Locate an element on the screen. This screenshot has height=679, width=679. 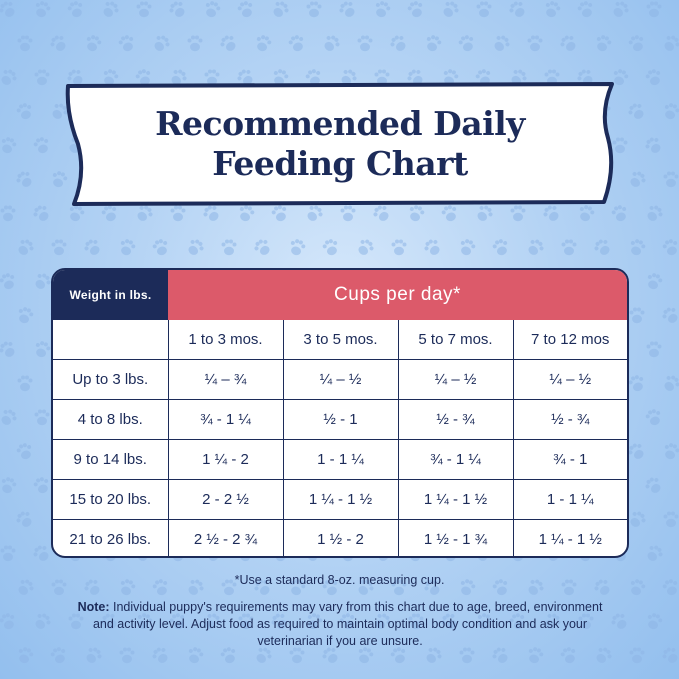
cups-per-day-header: Cups per day* is located at coordinates (397, 295).